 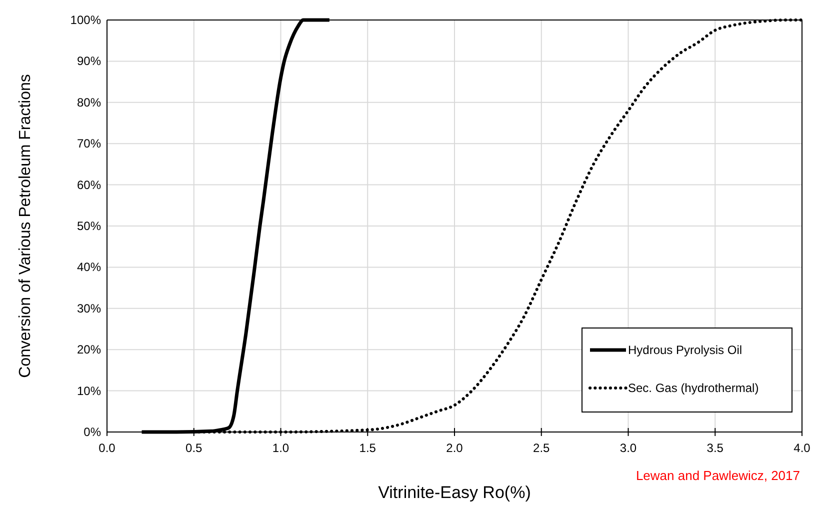 I want to click on y-tick-label: 10%, so click(x=89, y=391).